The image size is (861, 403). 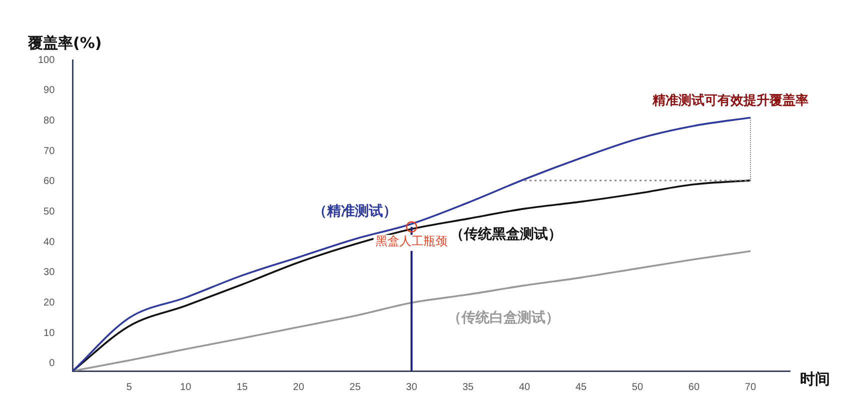 I want to click on x-tick-label: 60, so click(x=694, y=387).